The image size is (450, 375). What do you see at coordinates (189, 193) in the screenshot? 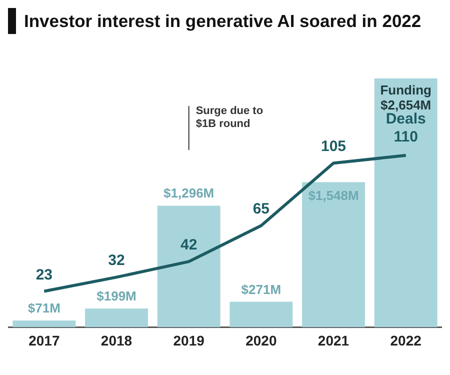
I see `data-label: $1,296M` at bounding box center [189, 193].